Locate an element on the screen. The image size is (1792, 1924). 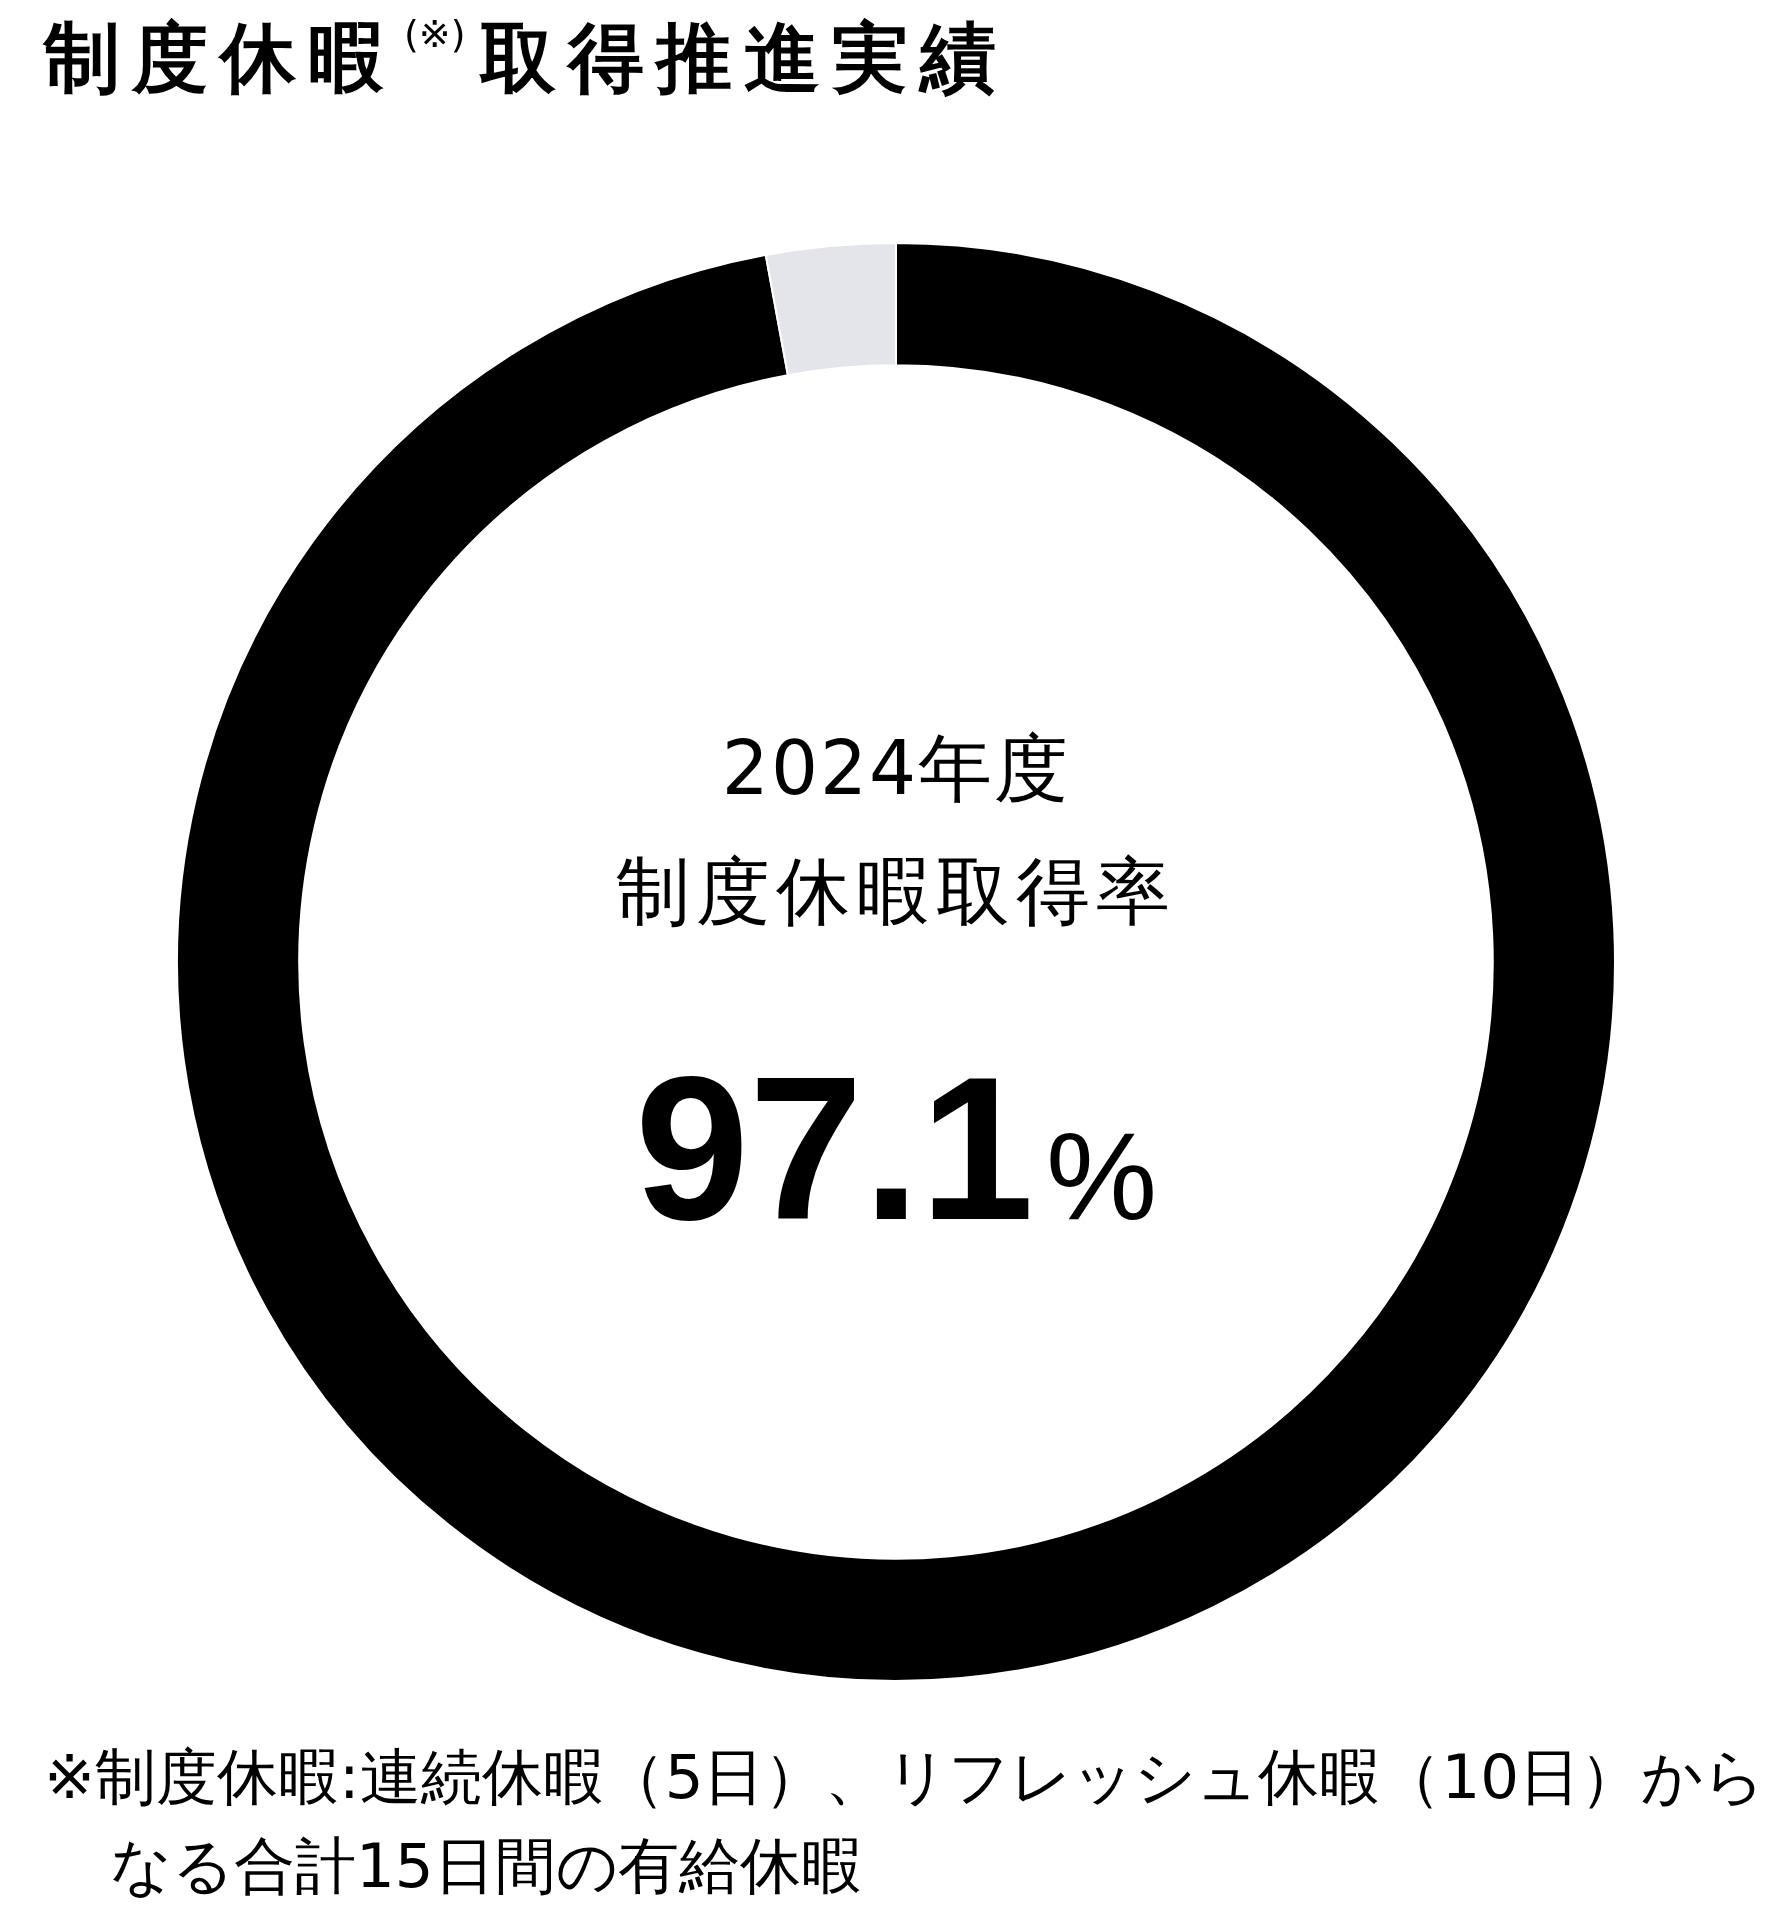
text: 制度休暇取得率 is located at coordinates (896, 891).